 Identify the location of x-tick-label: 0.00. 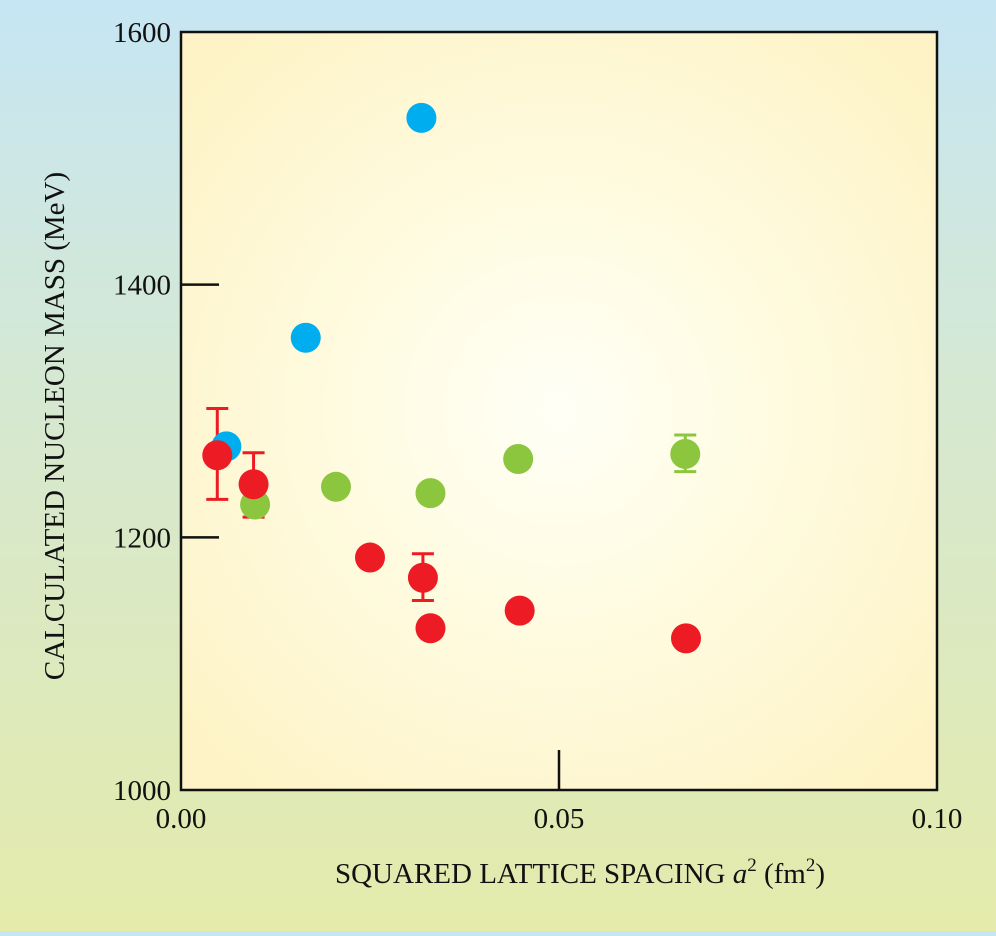
(181, 819).